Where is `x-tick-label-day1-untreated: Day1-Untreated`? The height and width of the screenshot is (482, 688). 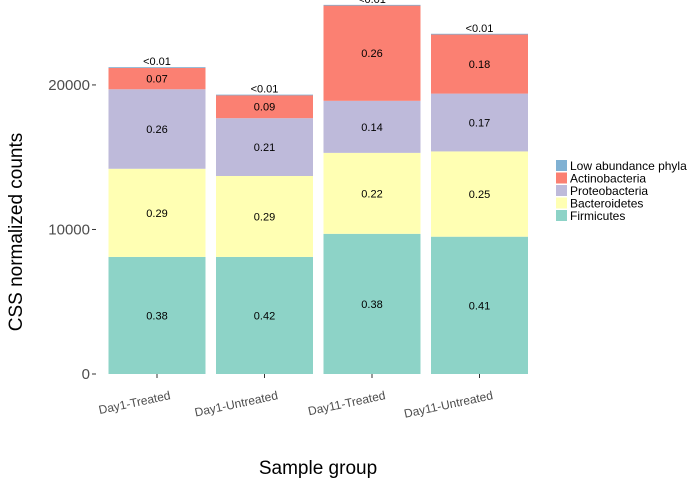 x-tick-label-day1-untreated: Day1-Untreated is located at coordinates (236, 403).